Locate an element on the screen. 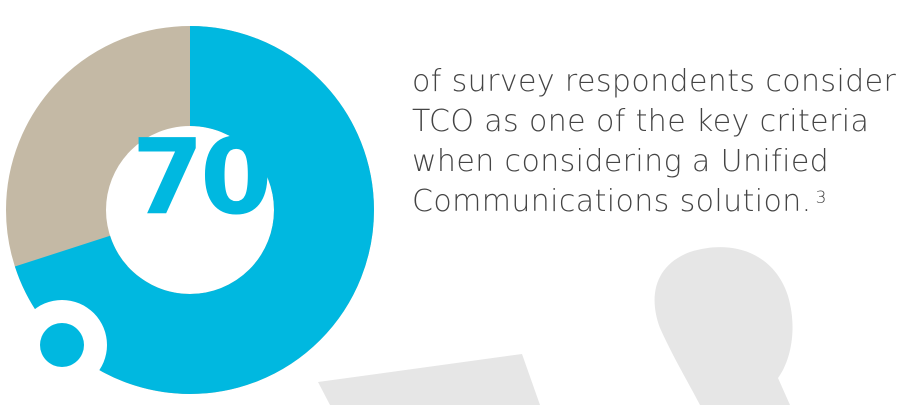 The width and height of the screenshot is (903, 405). caption-line: Communications solution. 3 is located at coordinates (657, 202).